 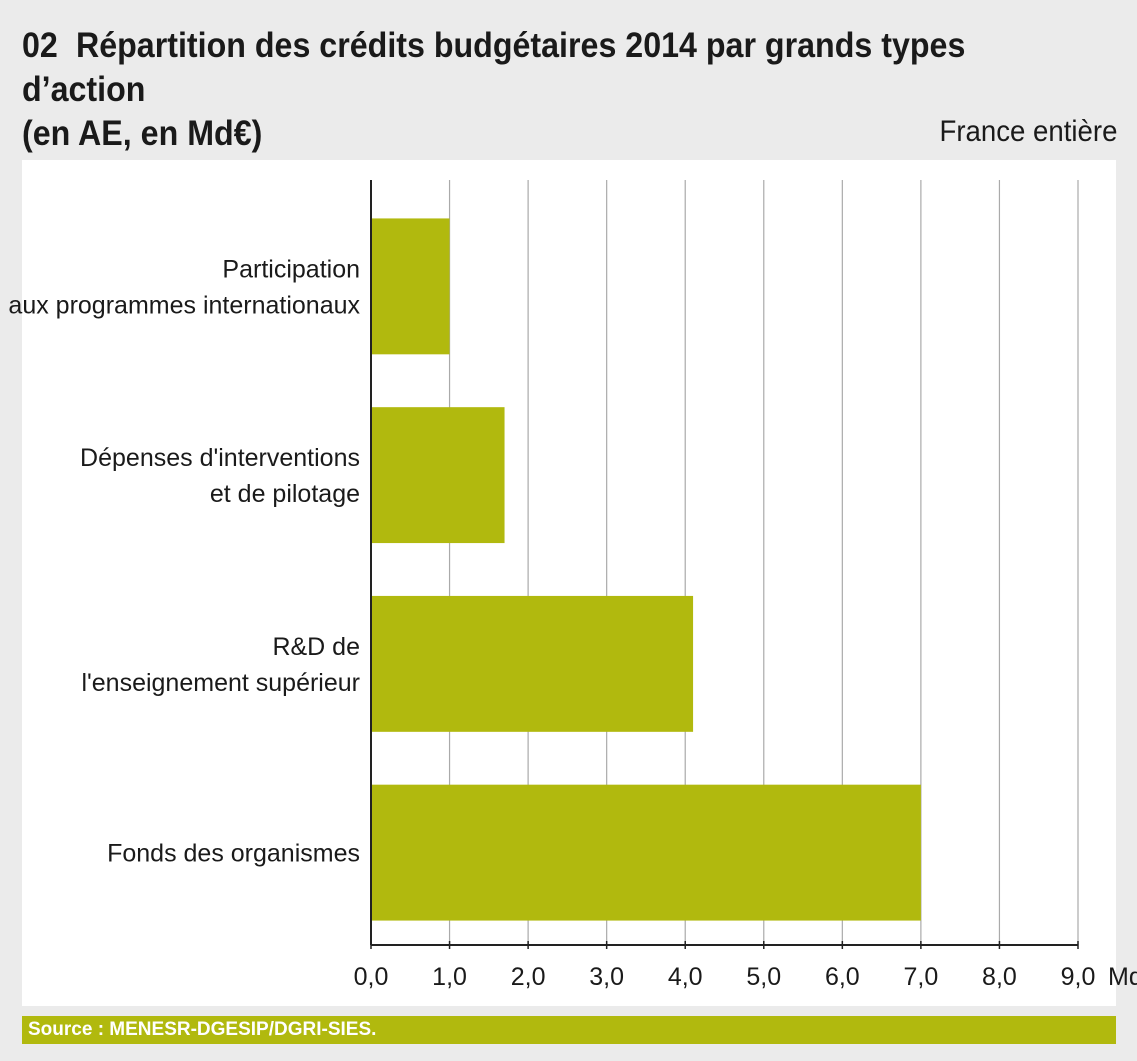 What do you see at coordinates (685, 977) in the screenshot?
I see `x-tick-label-4: 4,0` at bounding box center [685, 977].